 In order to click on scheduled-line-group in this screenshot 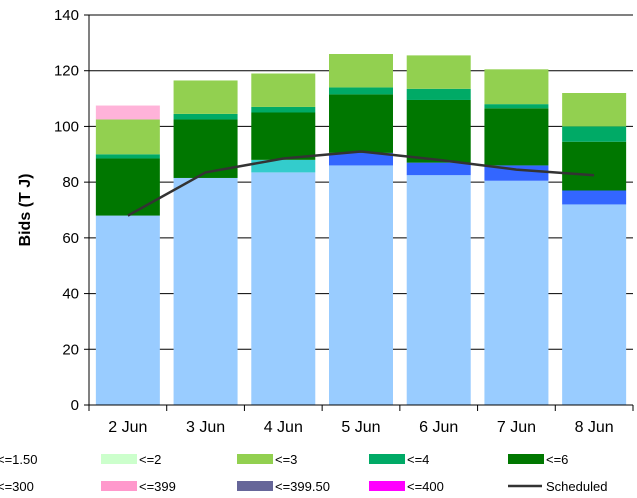, I will do `click(361, 183)`.